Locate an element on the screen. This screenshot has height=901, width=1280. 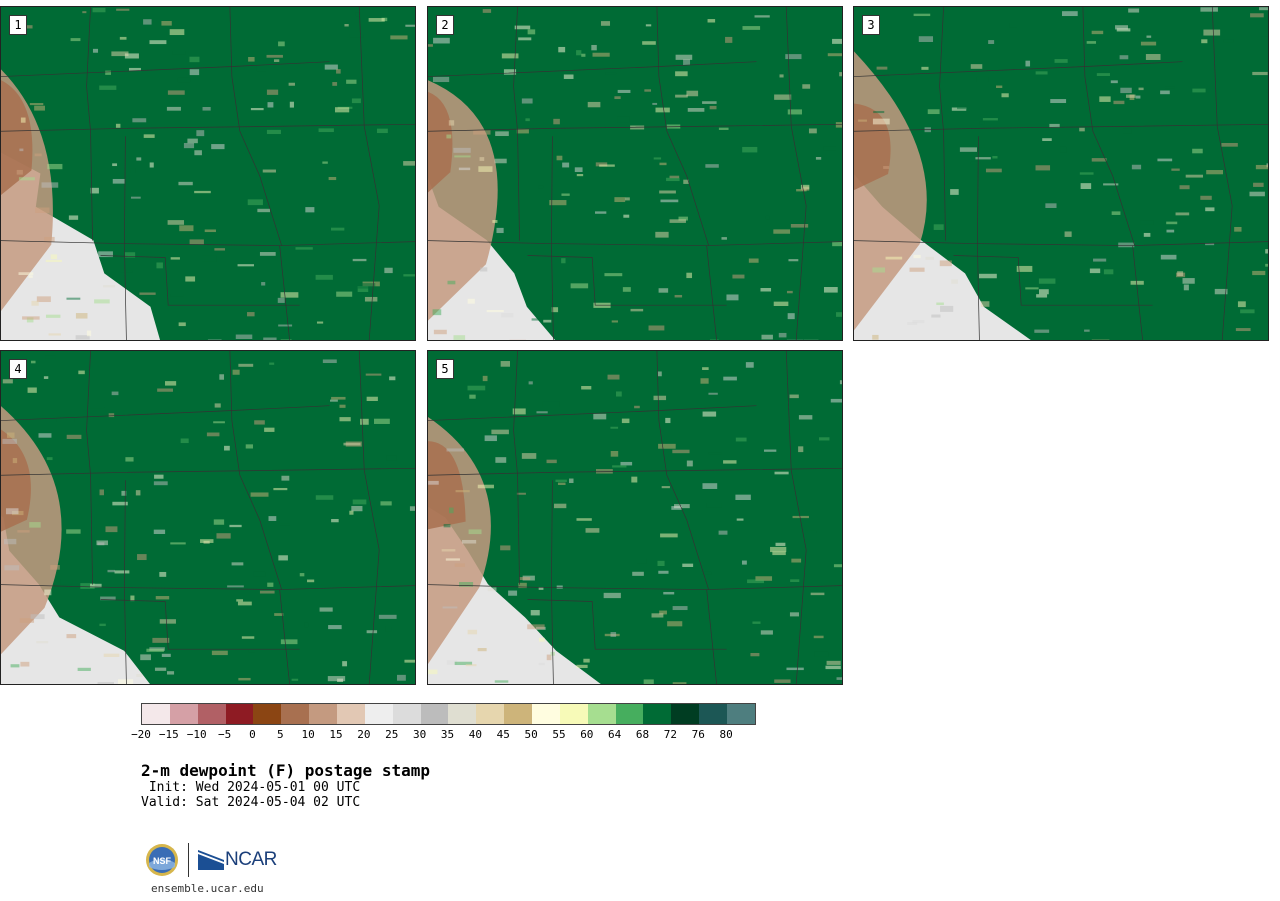
logo-divider is located at coordinates (188, 860).